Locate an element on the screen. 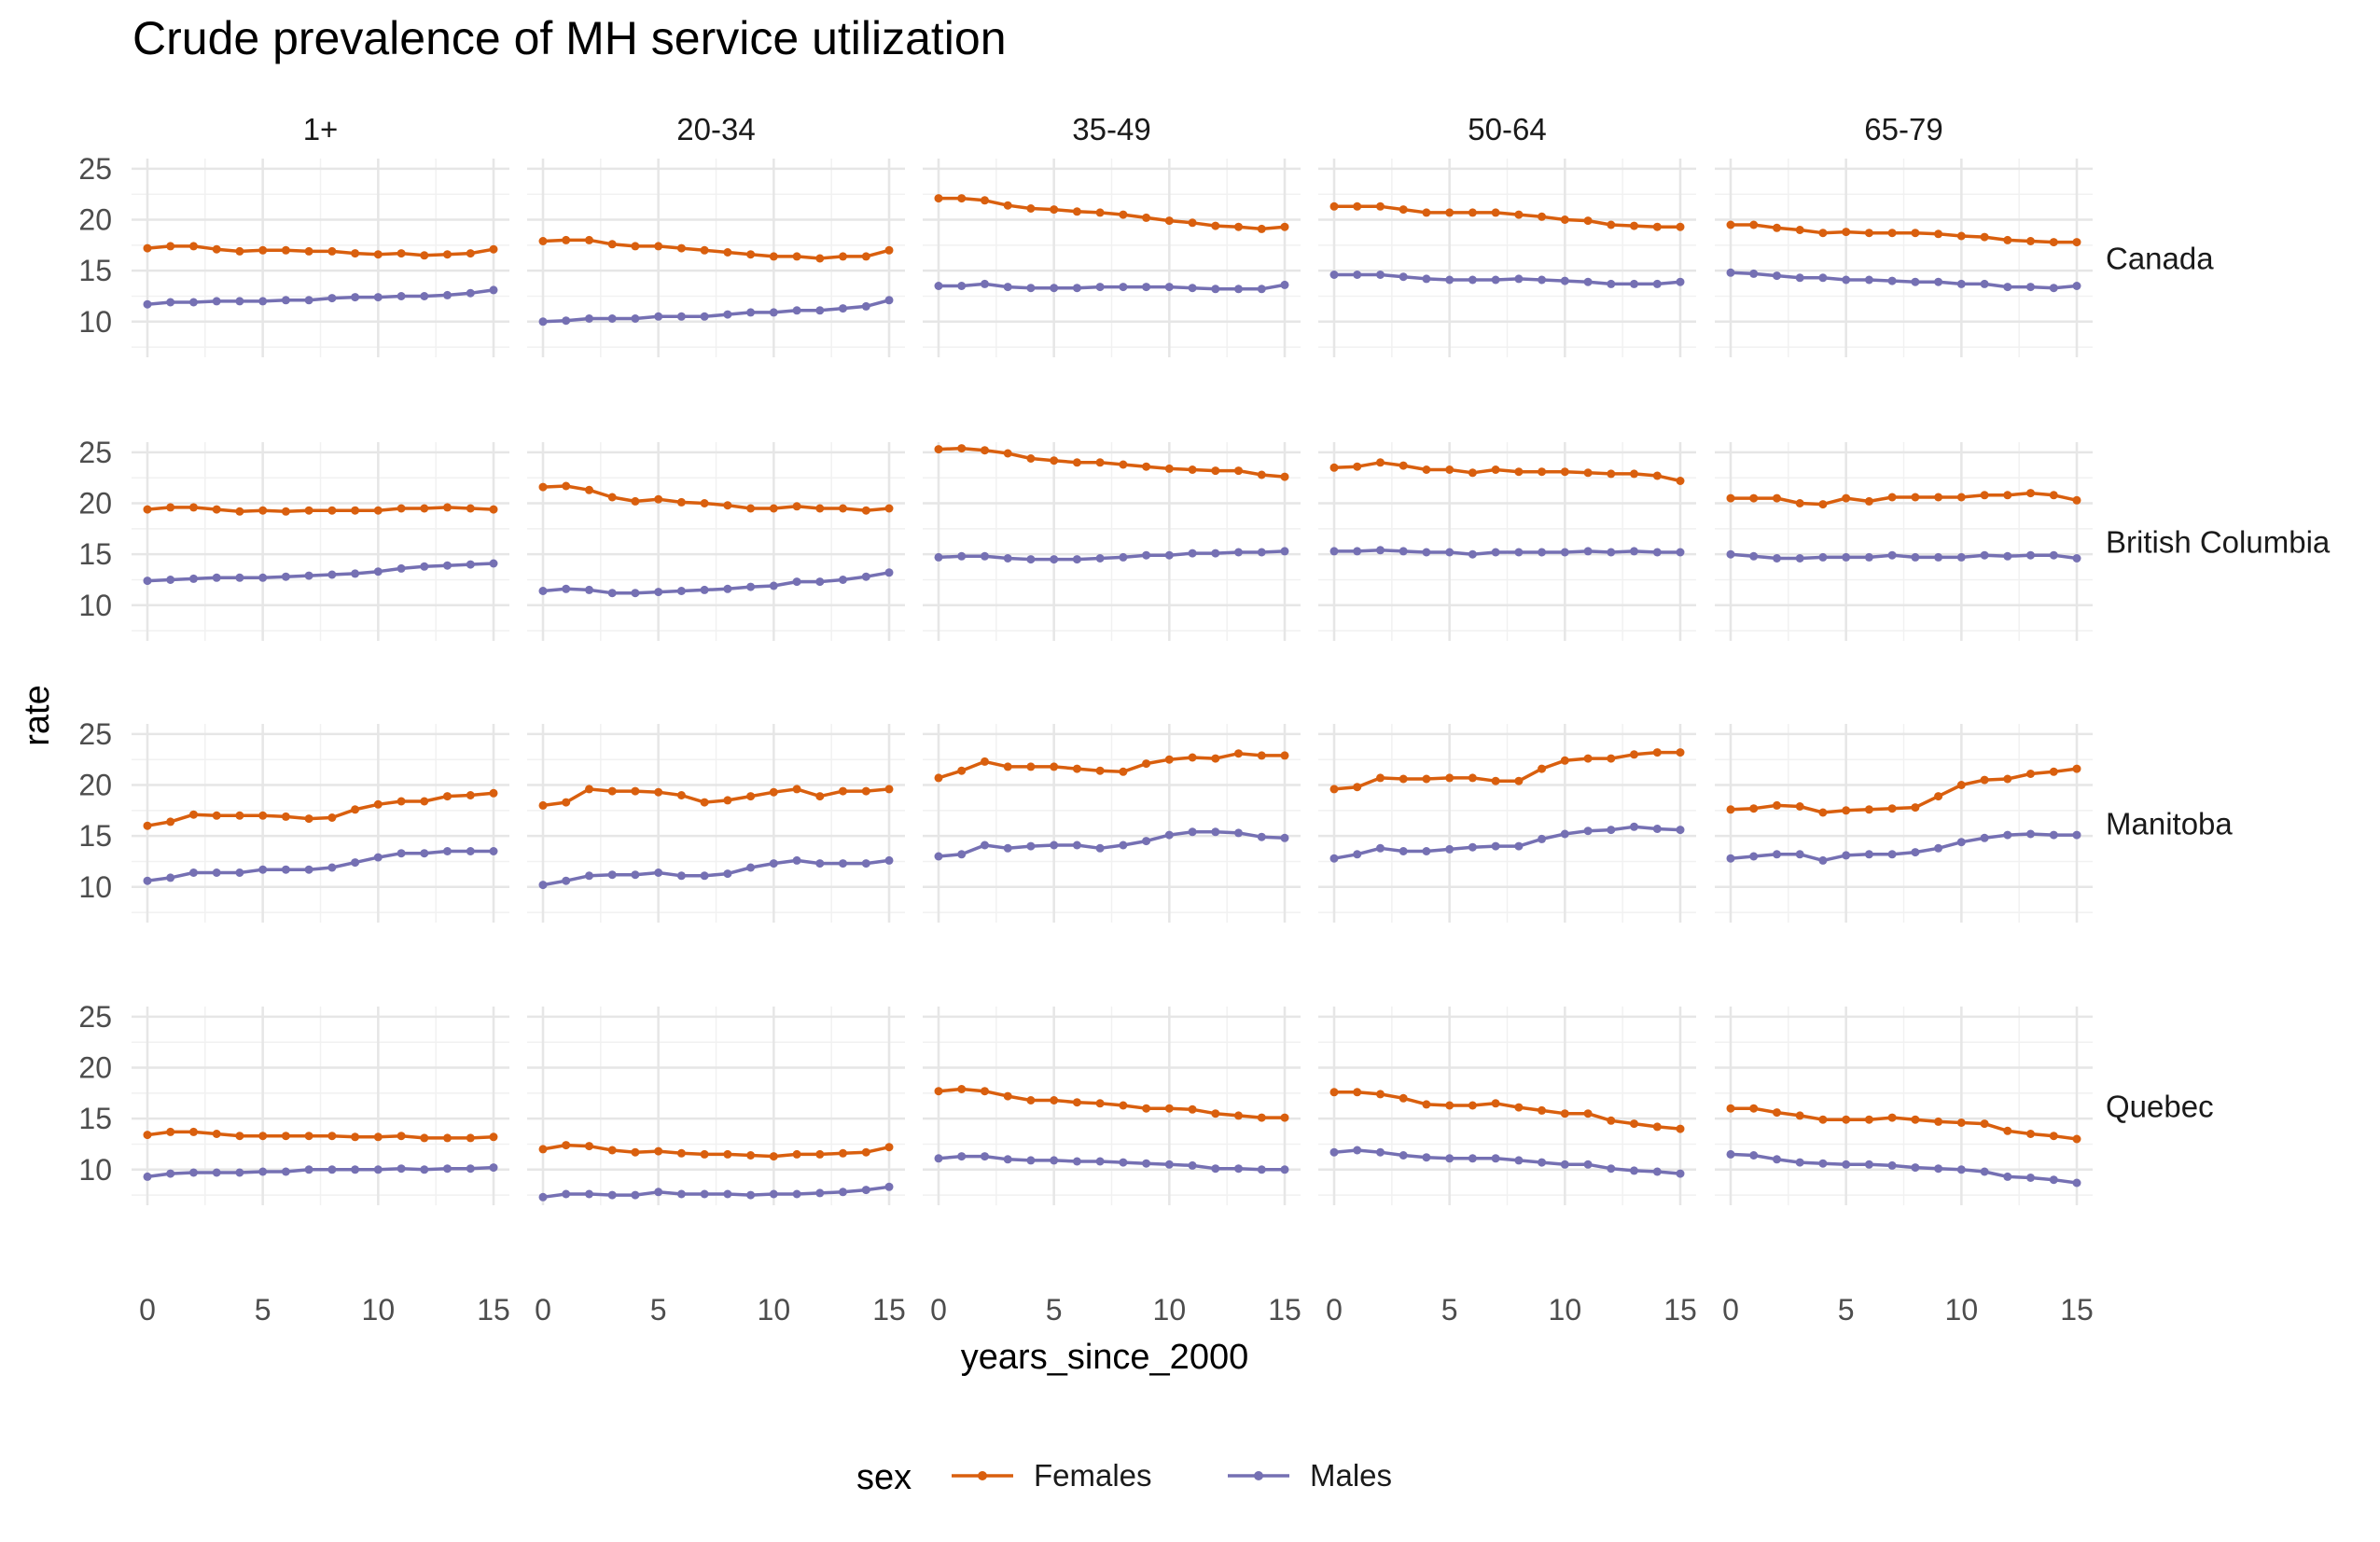 The width and height of the screenshot is (2380, 1542). x-tick-label: 5 is located at coordinates (1054, 1310).